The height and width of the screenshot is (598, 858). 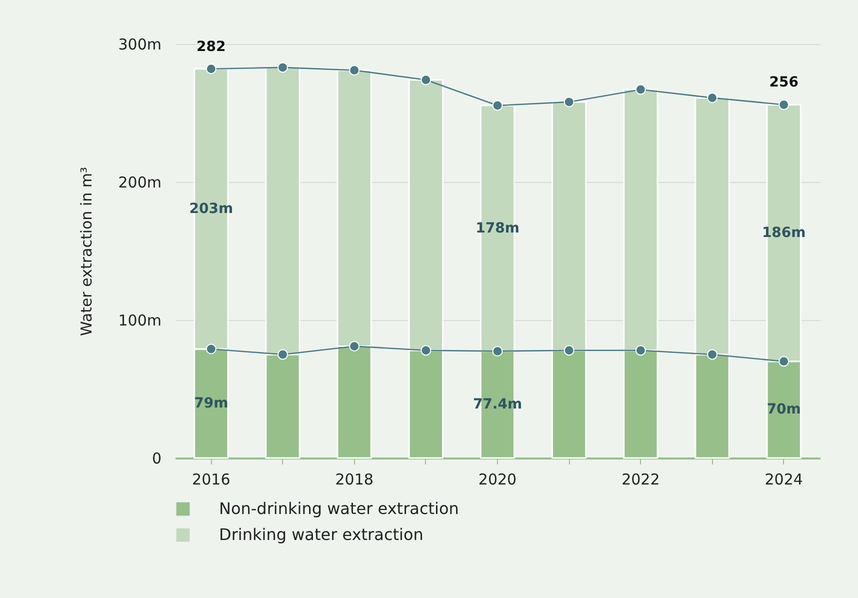 What do you see at coordinates (86, 251) in the screenshot?
I see `y-axis-title: Water extraction in m³` at bounding box center [86, 251].